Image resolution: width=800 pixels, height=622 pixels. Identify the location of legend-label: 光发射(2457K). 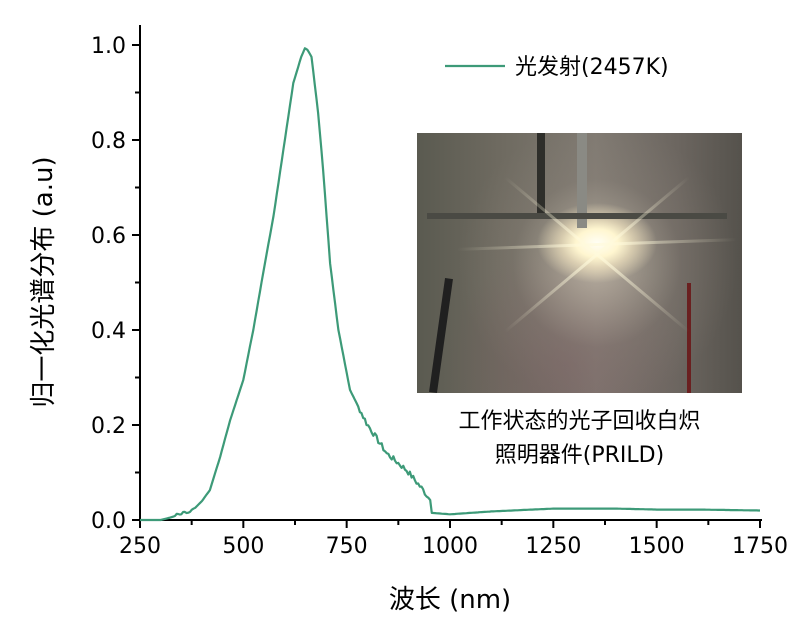
(592, 67).